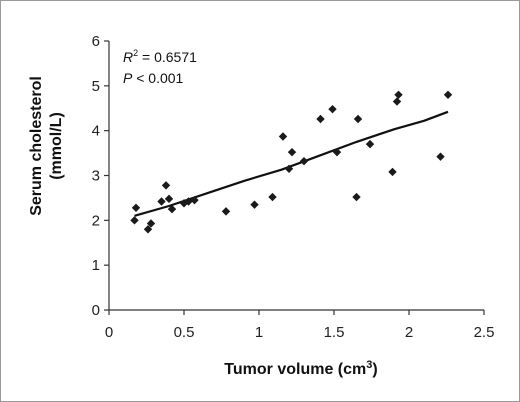 The image size is (520, 402). What do you see at coordinates (259, 332) in the screenshot?
I see `x-tick-label: 1` at bounding box center [259, 332].